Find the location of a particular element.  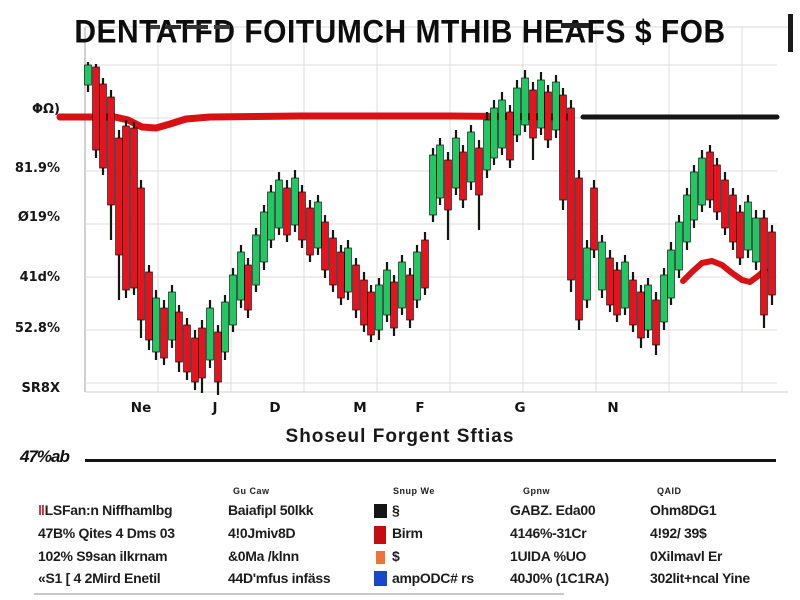

legend-swatch-orange is located at coordinates (380, 557).